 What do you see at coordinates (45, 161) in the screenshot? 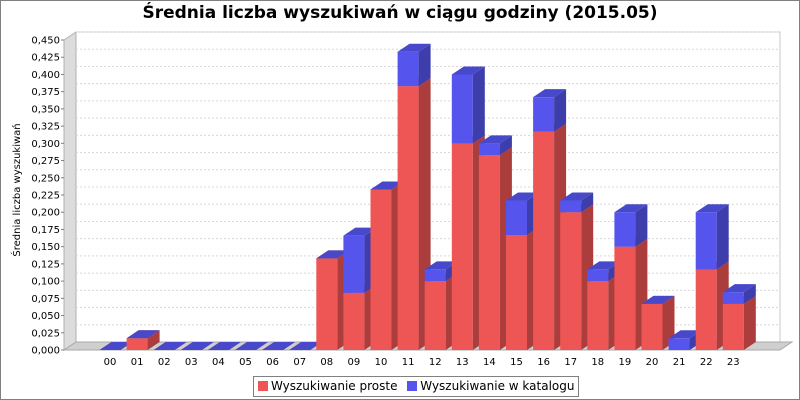
I see `y-tick-label: 0,275` at bounding box center [45, 161].